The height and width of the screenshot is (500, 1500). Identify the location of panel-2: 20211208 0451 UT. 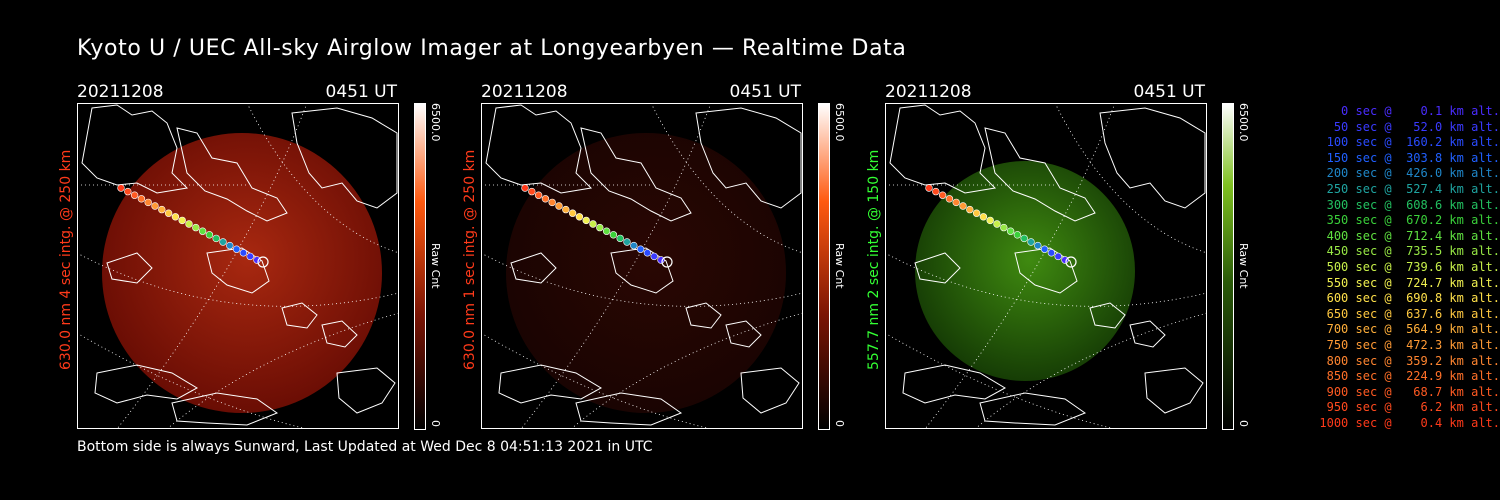
(641, 257).